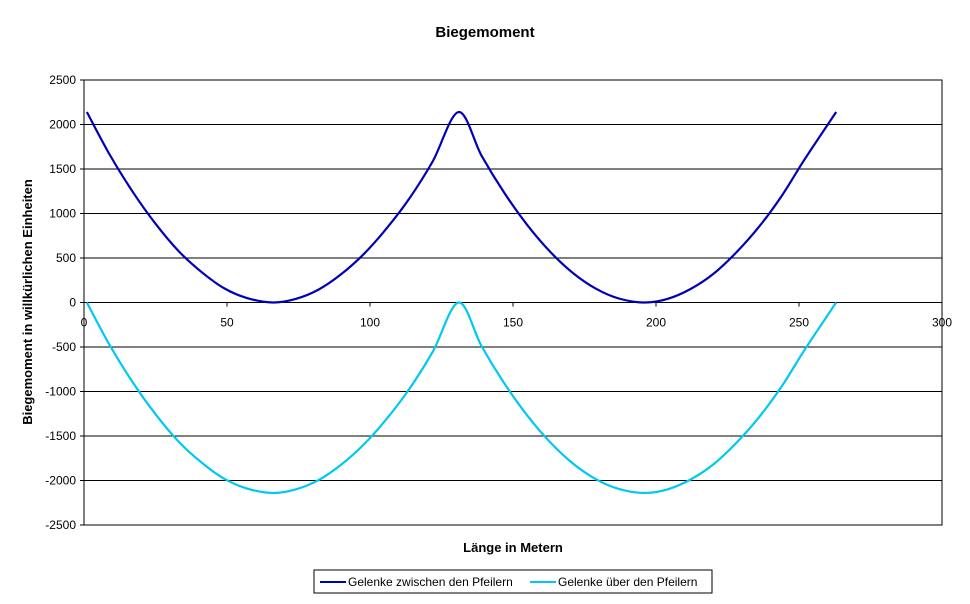  Describe the element at coordinates (62, 80) in the screenshot. I see `y-tick-label-0: 2500` at that location.